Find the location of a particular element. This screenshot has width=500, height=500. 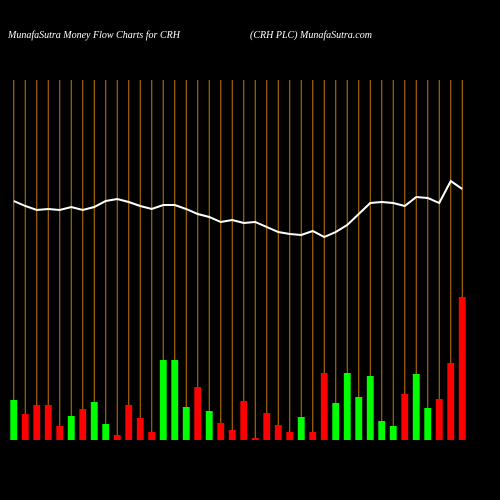

chart-subtitle: (CRH PLC) MunafaSutra.com is located at coordinates (311, 35).